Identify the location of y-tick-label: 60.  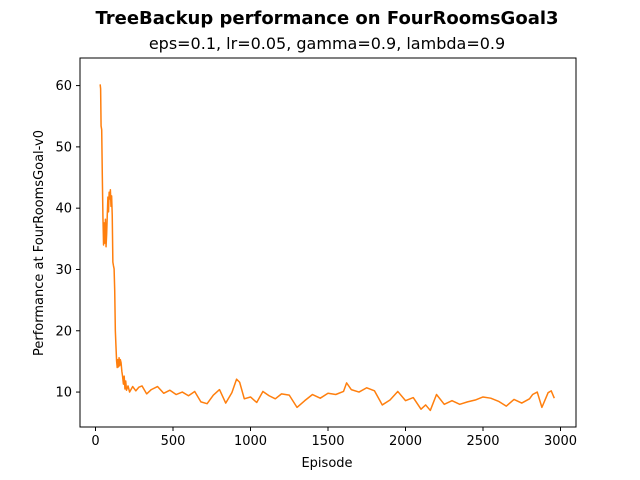
(63, 86).